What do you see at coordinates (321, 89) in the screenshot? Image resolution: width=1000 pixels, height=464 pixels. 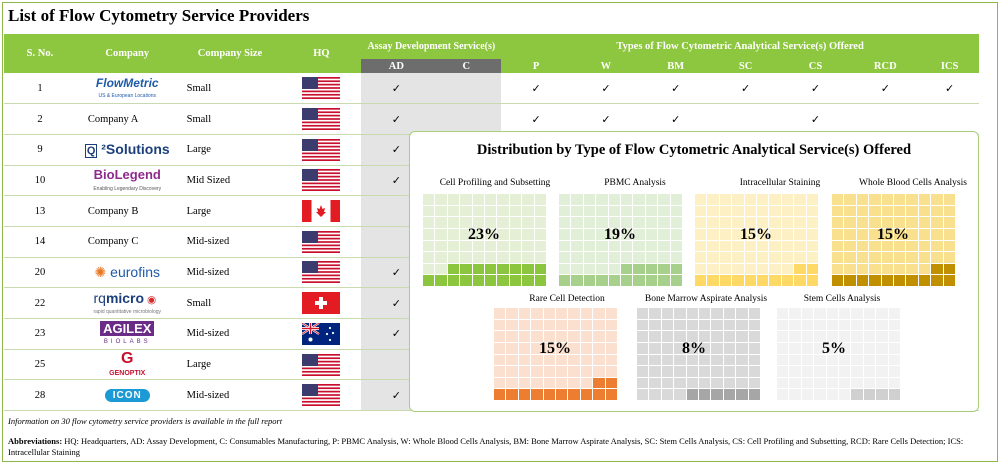 I see `row-hq` at bounding box center [321, 89].